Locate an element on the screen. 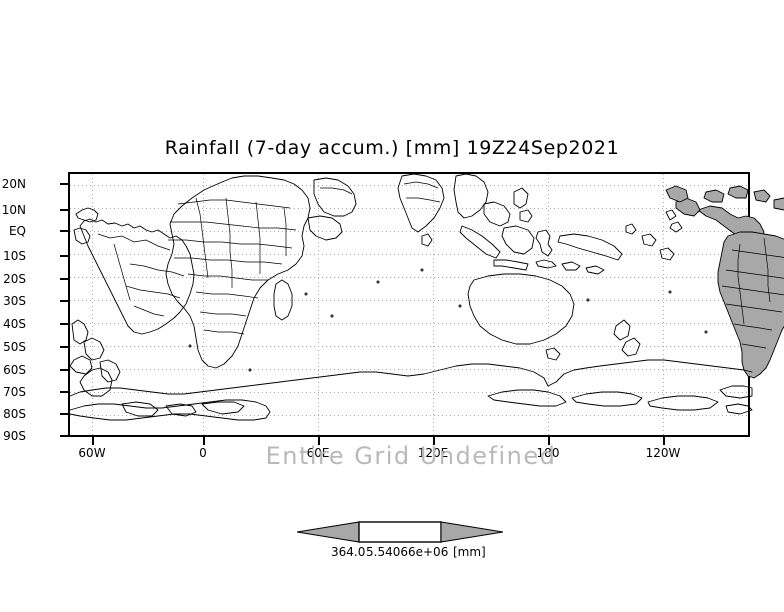 The height and width of the screenshot is (612, 784). x-tick-label: 0 is located at coordinates (203, 453).